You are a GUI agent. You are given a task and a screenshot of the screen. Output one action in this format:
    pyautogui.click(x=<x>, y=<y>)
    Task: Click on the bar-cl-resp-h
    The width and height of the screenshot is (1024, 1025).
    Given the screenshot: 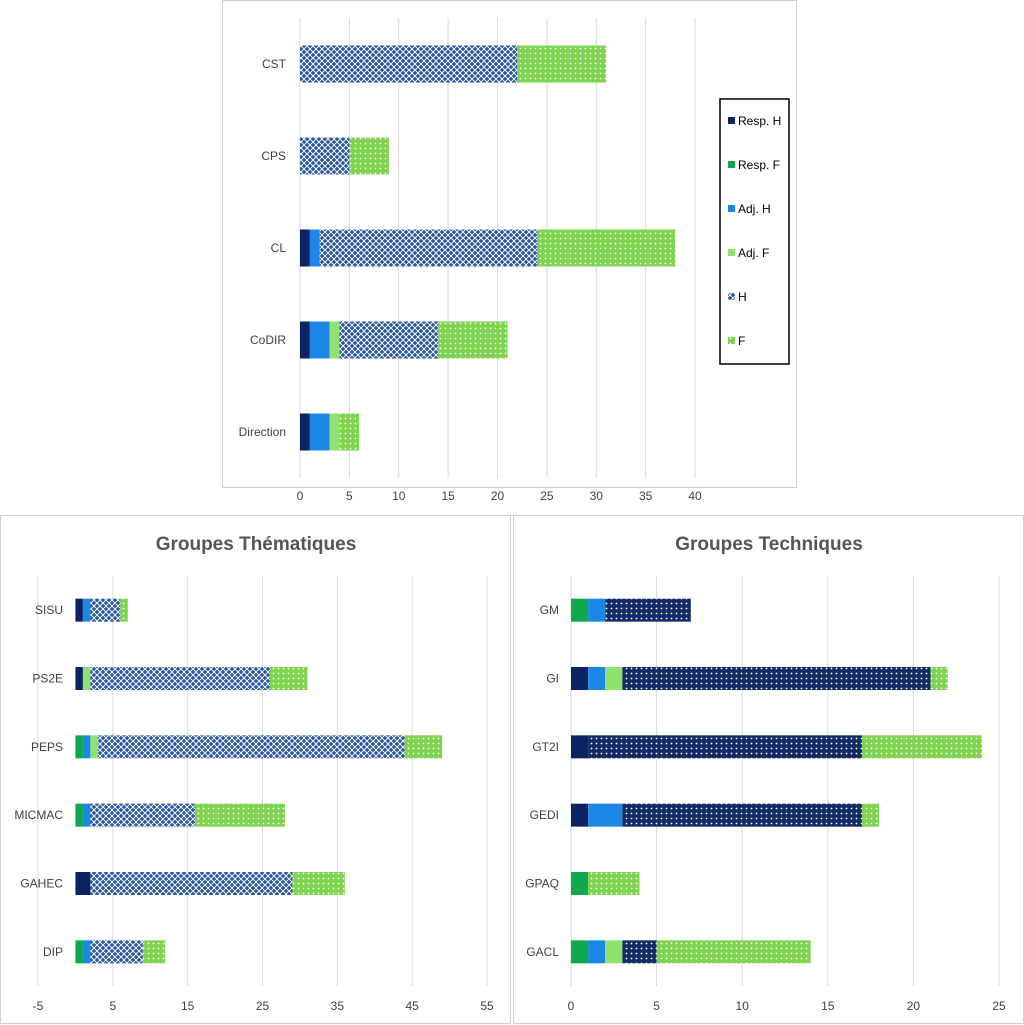 What is the action you would take?
    pyautogui.click(x=305, y=248)
    